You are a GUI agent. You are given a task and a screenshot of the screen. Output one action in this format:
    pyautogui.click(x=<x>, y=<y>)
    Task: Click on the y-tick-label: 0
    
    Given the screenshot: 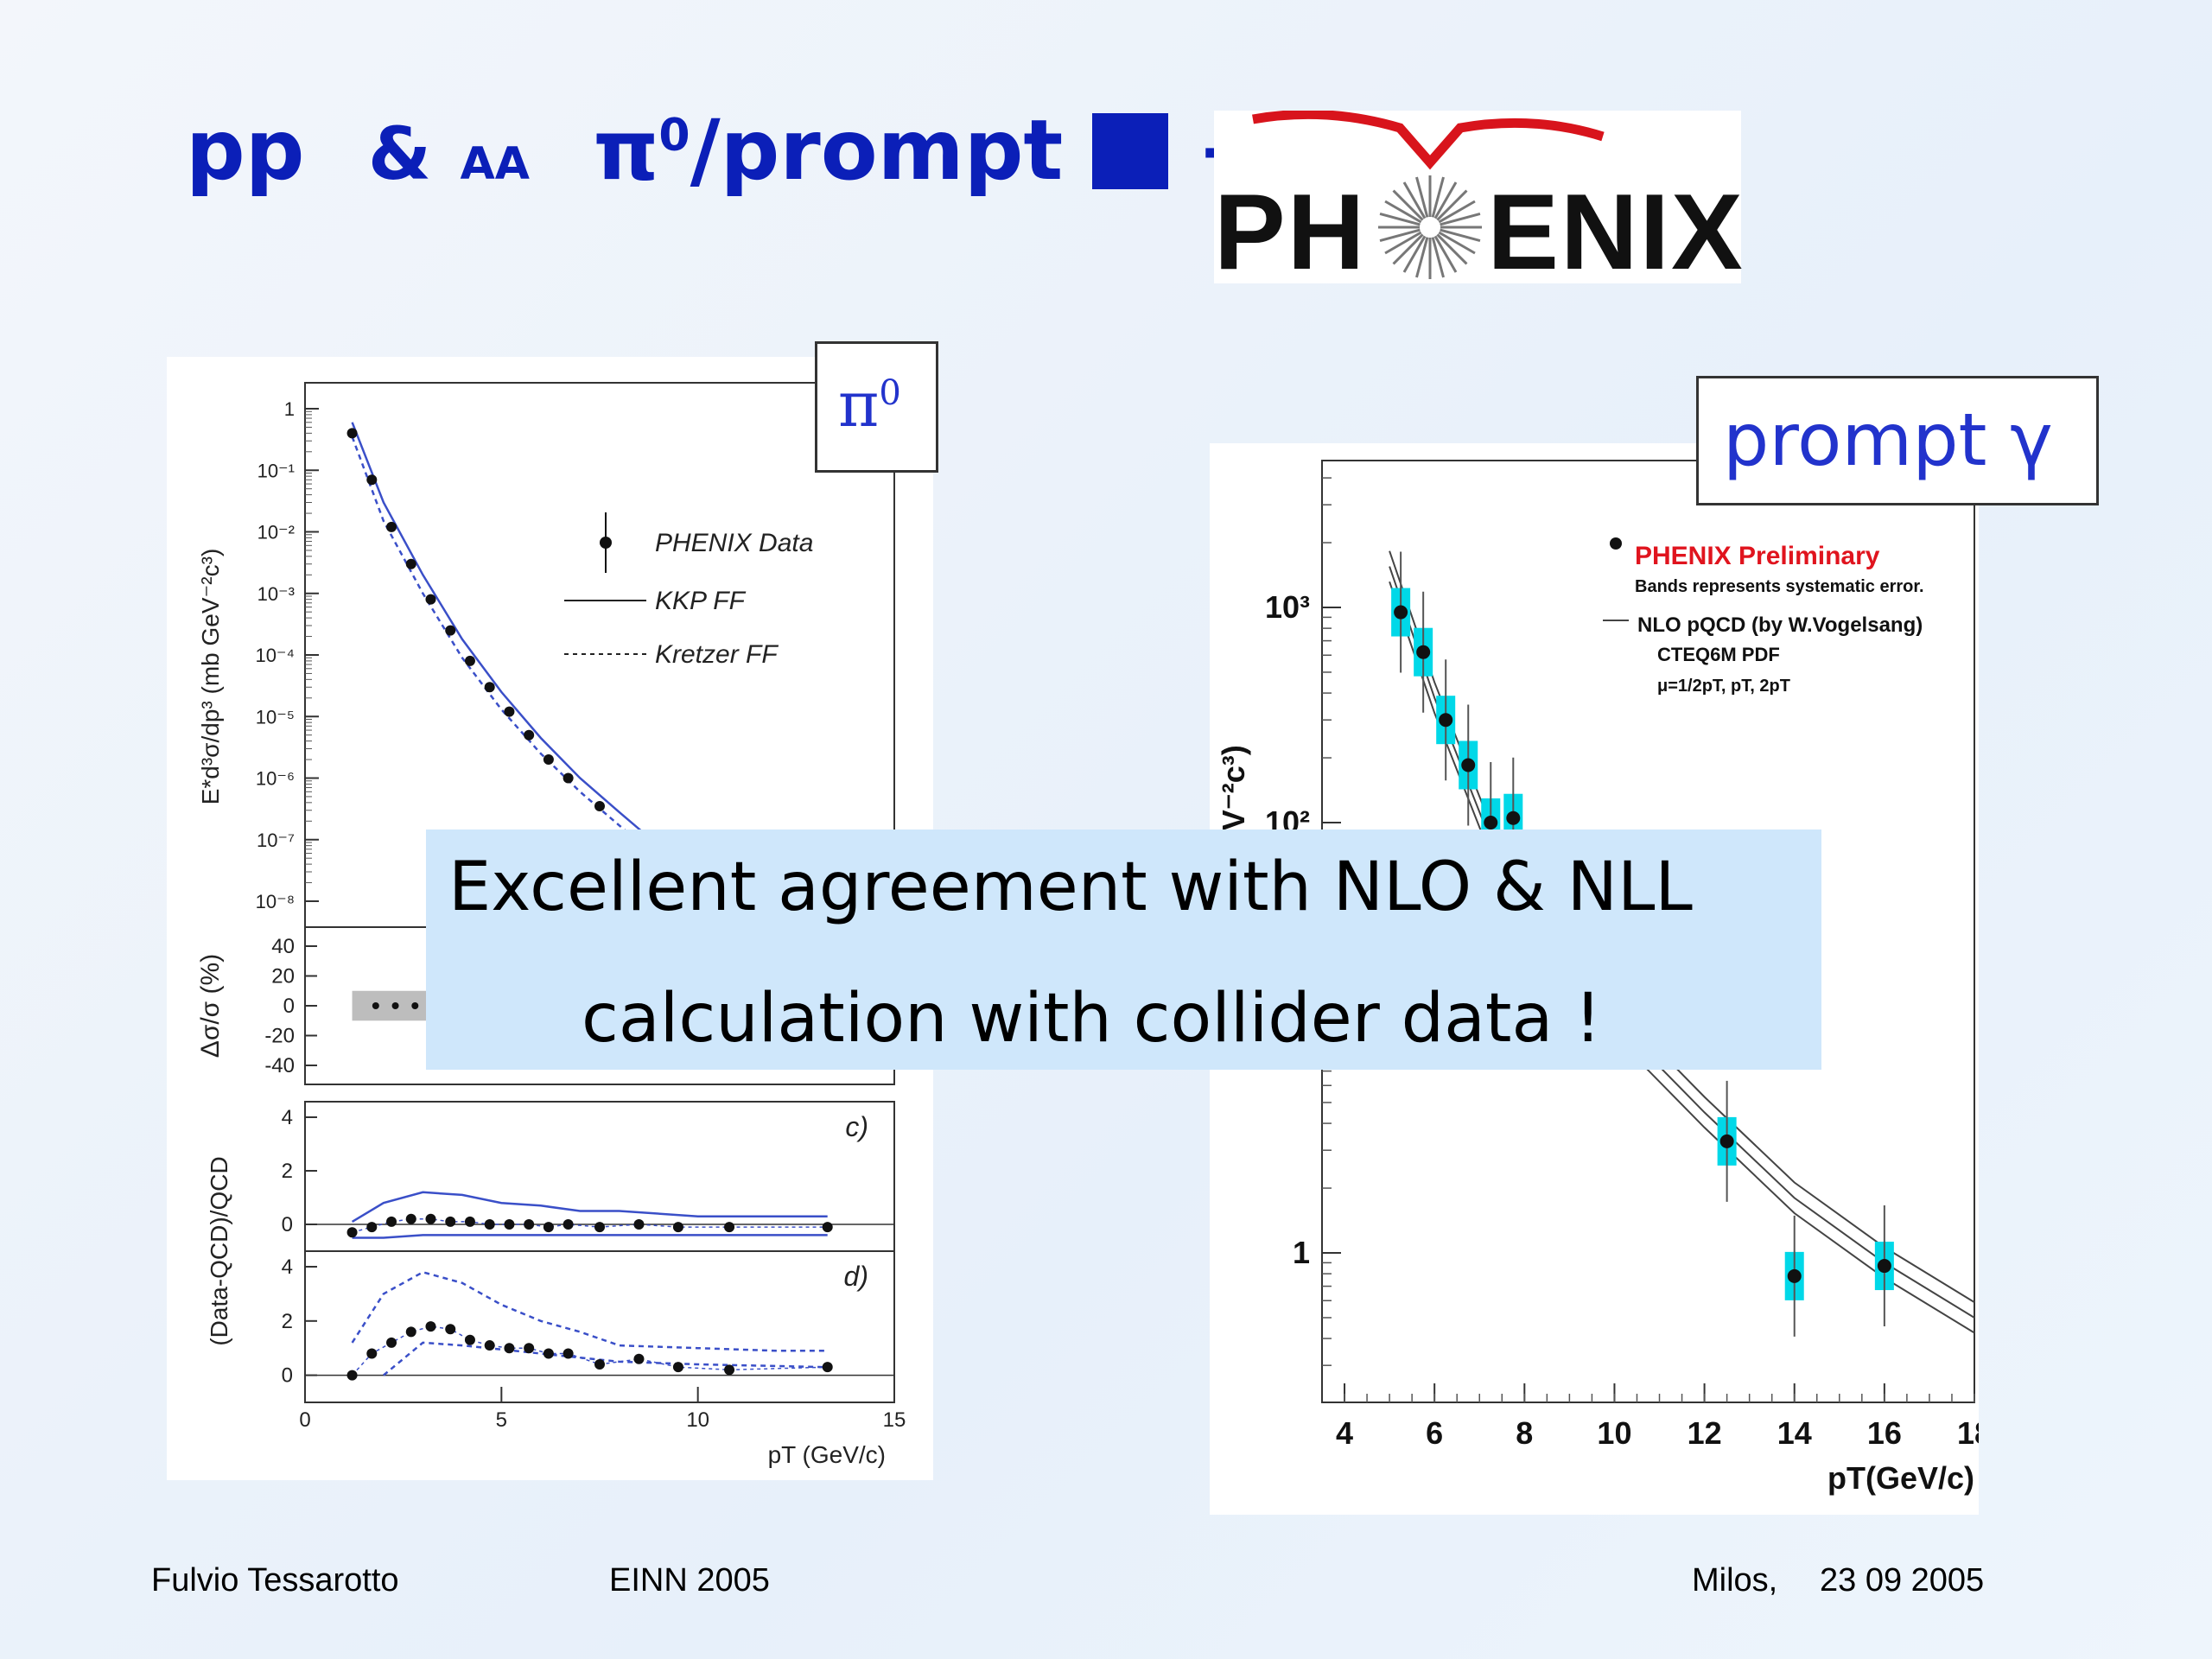 What is the action you would take?
    pyautogui.click(x=287, y=1224)
    